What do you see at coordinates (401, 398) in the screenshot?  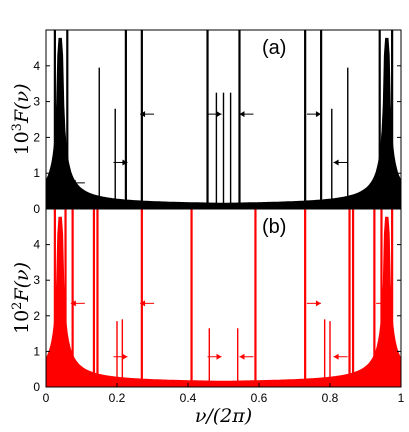 I see `xtick-label: 1` at bounding box center [401, 398].